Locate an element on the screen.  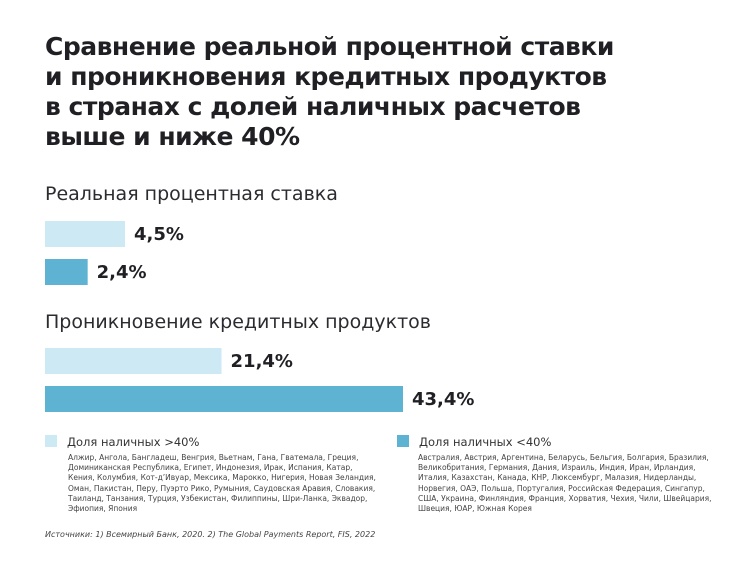
credit-penetration-heading: Проникновение кредитных продуктов is located at coordinates (238, 322).